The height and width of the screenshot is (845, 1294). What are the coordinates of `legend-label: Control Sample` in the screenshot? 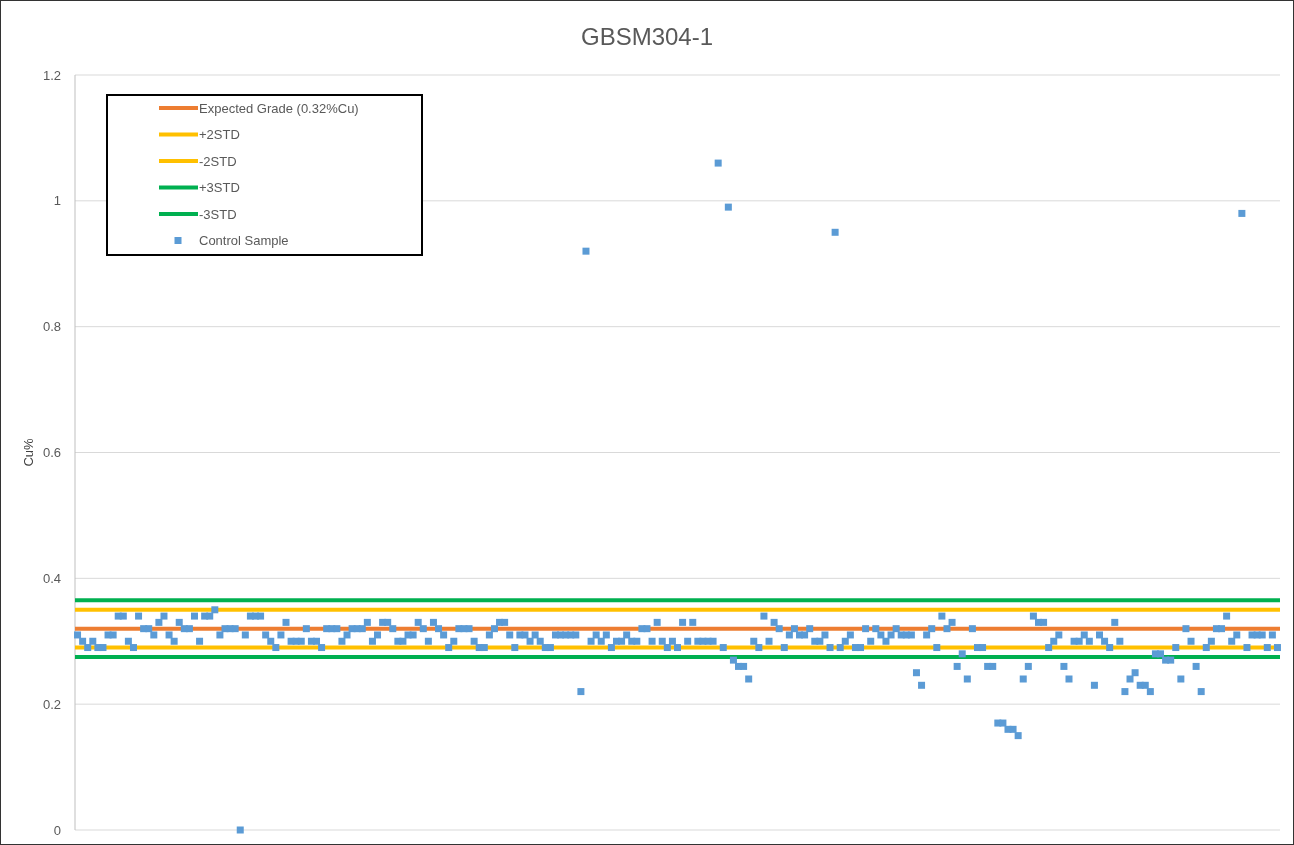 It's located at (244, 241).